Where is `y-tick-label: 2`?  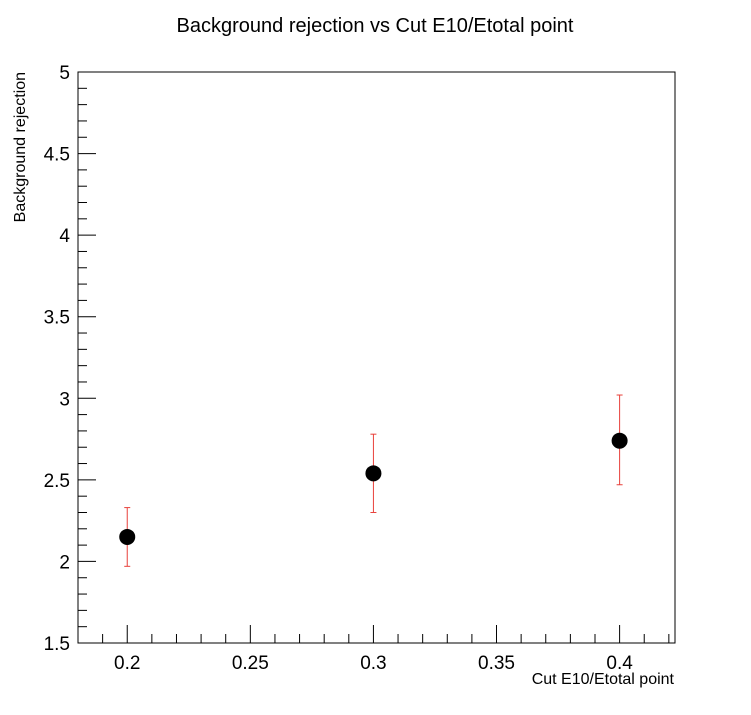 y-tick-label: 2 is located at coordinates (64, 562).